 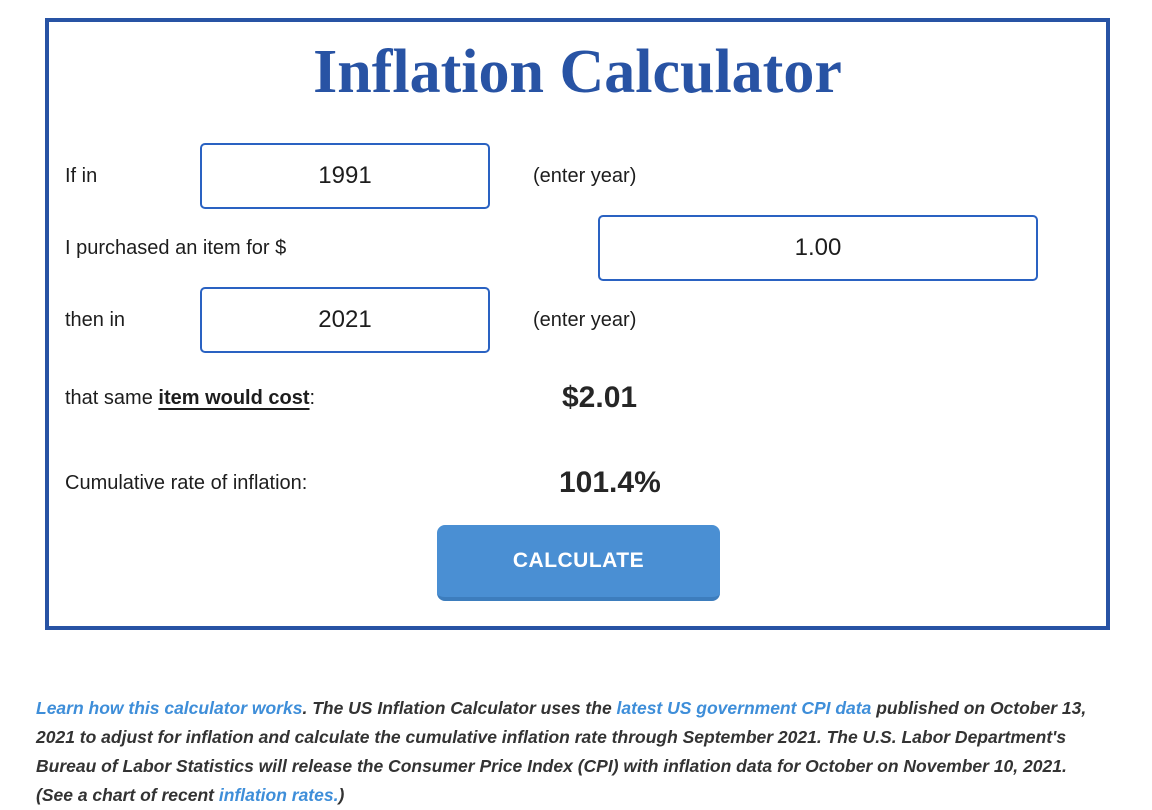 I want to click on amount-input, so click(x=818, y=248).